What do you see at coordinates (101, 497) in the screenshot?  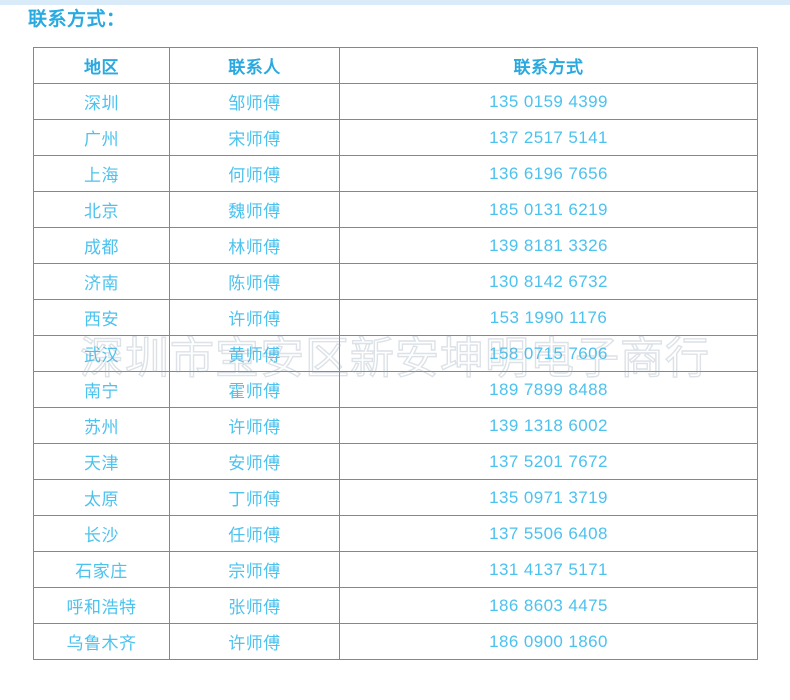 I see `cell-region: 太原` at bounding box center [101, 497].